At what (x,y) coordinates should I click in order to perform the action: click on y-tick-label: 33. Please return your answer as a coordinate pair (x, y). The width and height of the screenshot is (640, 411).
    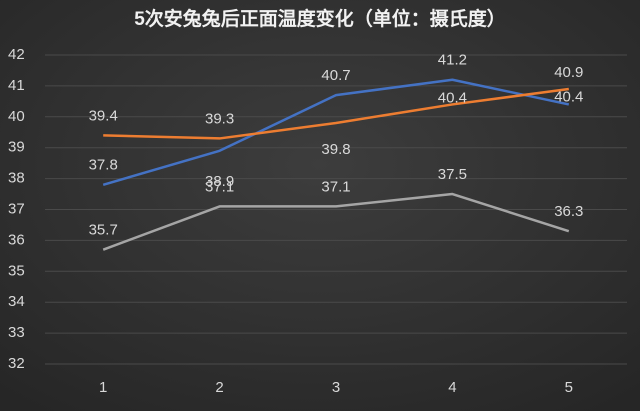
    Looking at the image, I should click on (16, 332).